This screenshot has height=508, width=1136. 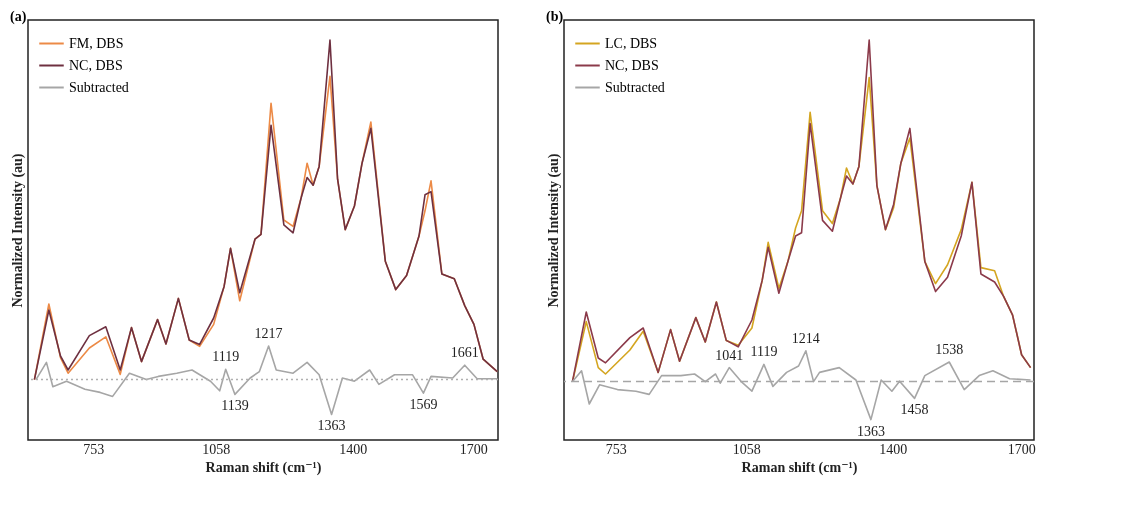 What do you see at coordinates (914, 410) in the screenshot?
I see `annotation: 1458` at bounding box center [914, 410].